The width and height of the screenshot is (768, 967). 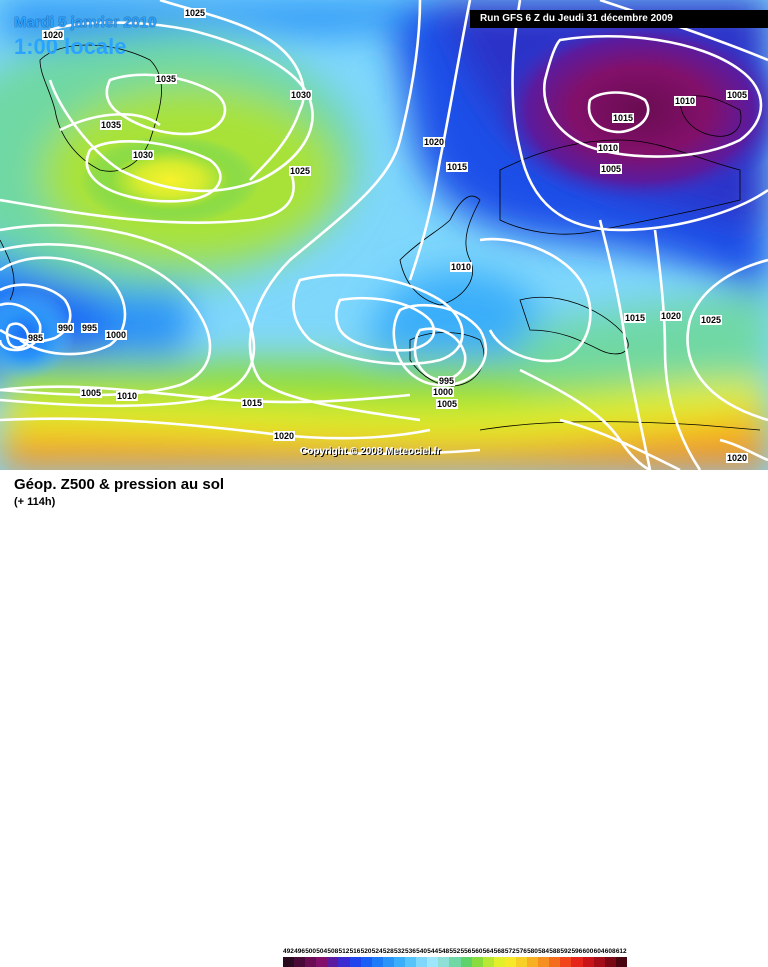 I want to click on legend-value: 540, so click(x=421, y=951).